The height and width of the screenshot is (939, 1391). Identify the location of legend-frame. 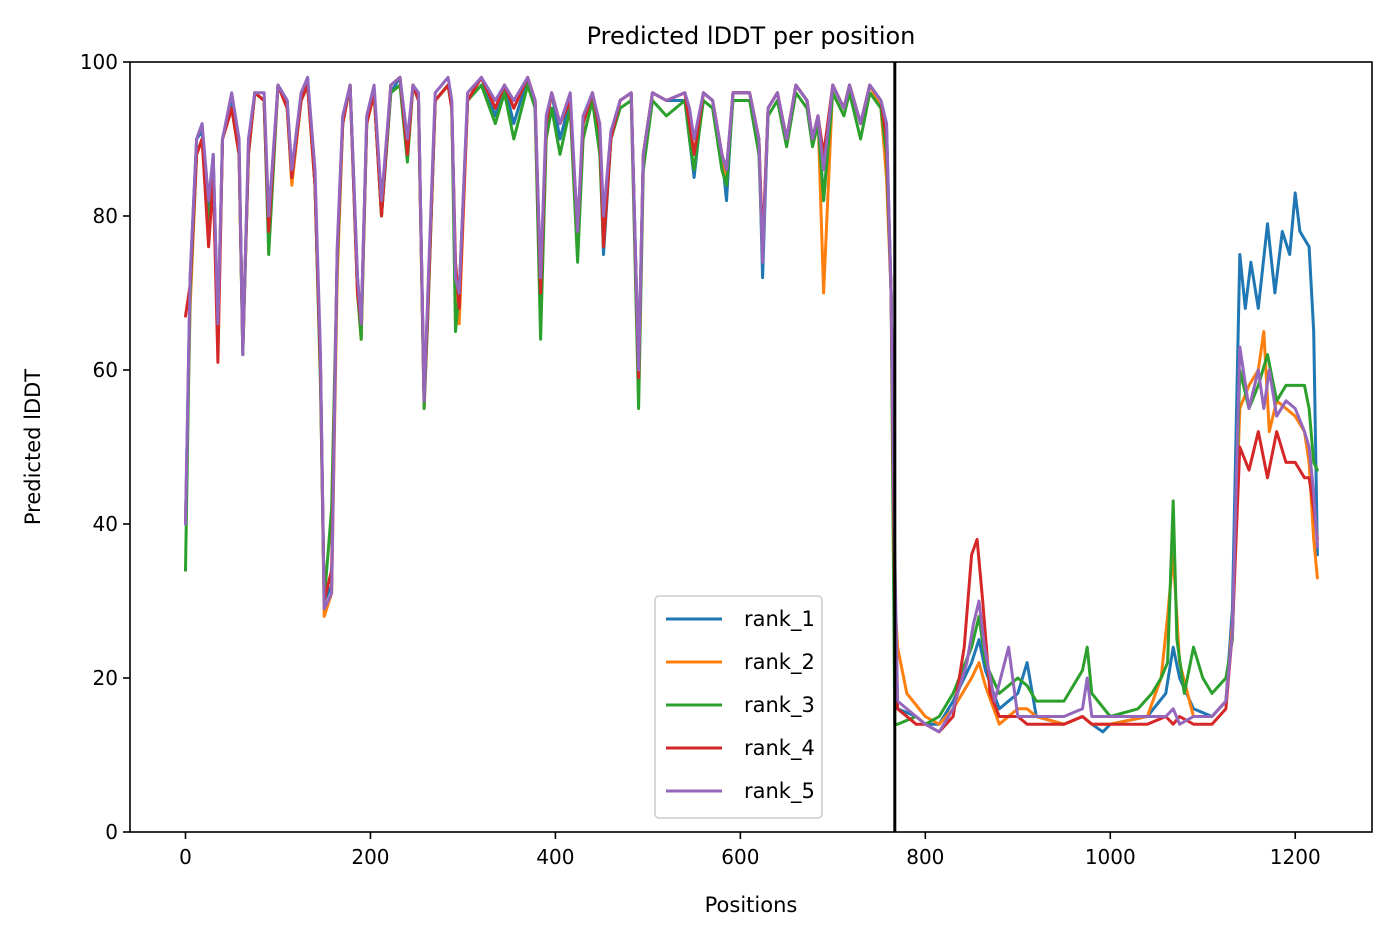
(738, 707).